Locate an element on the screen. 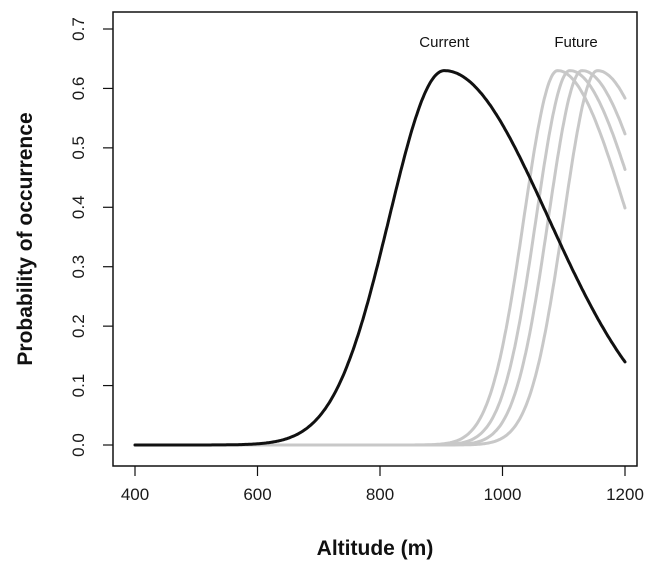  annotation-current: Current is located at coordinates (444, 42).